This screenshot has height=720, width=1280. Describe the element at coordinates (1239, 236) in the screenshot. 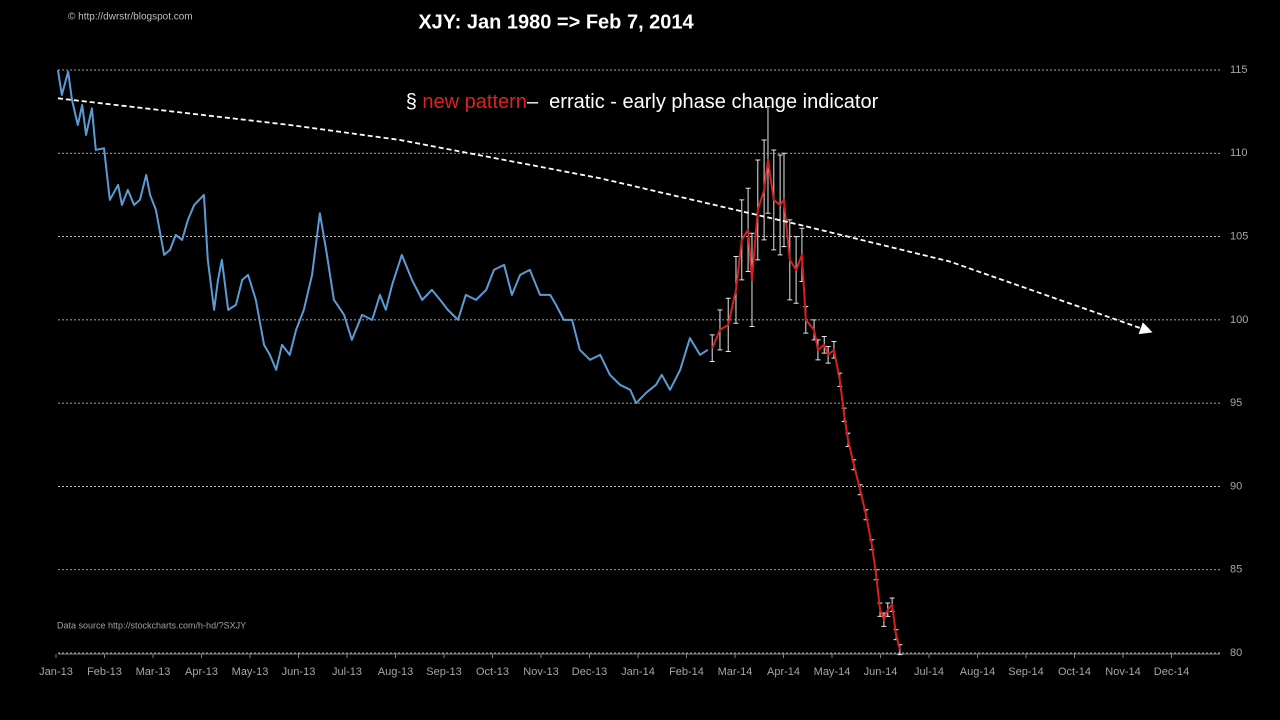

I see `y-tick-label: 105` at that location.